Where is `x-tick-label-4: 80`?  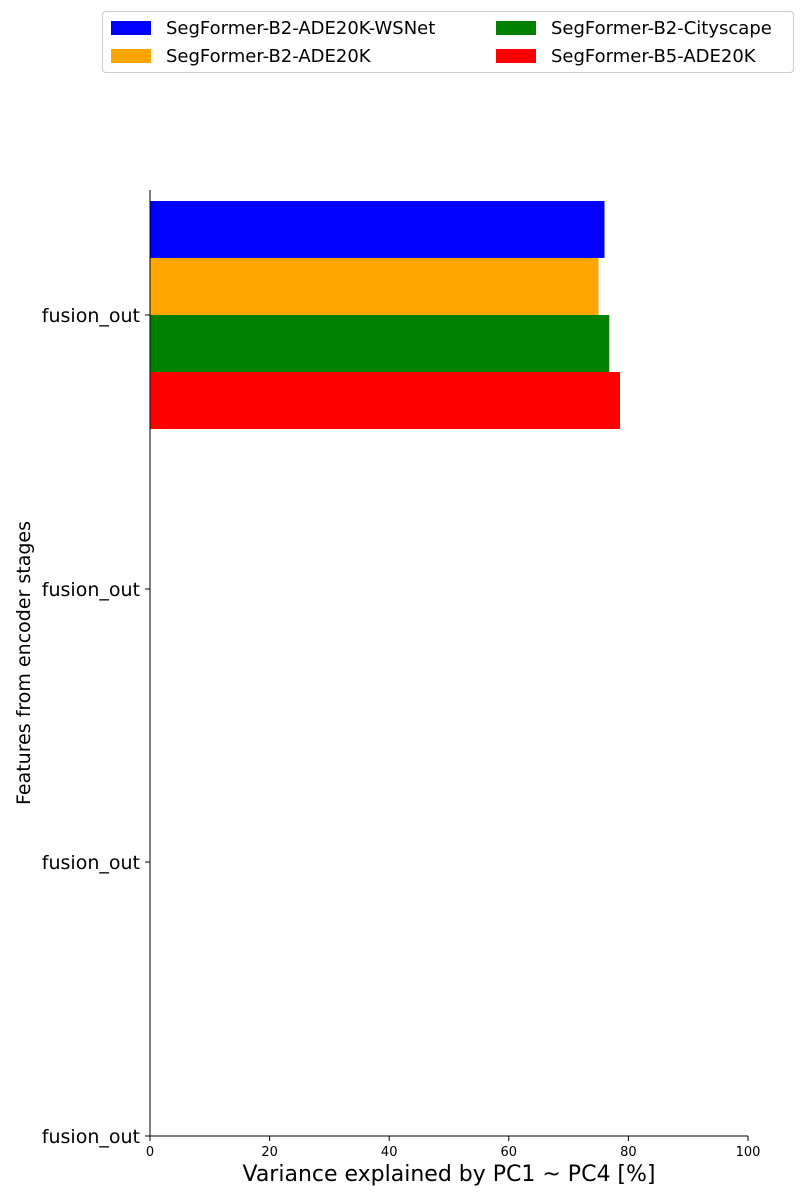 x-tick-label-4: 80 is located at coordinates (628, 1152).